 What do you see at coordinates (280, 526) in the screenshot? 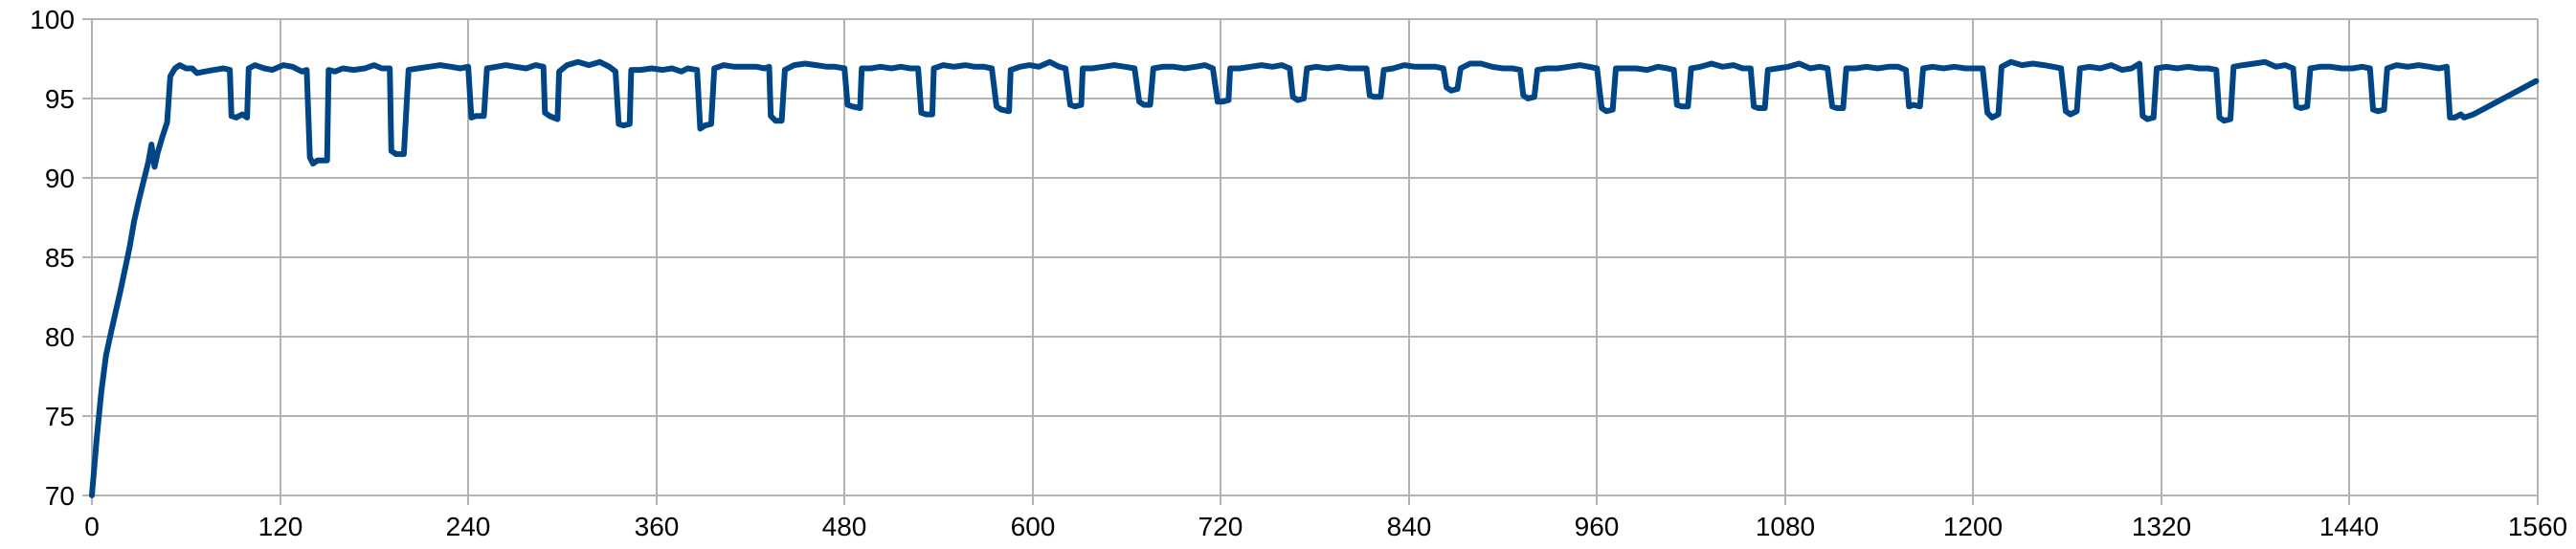
I see `x-tick-label: 120` at bounding box center [280, 526].